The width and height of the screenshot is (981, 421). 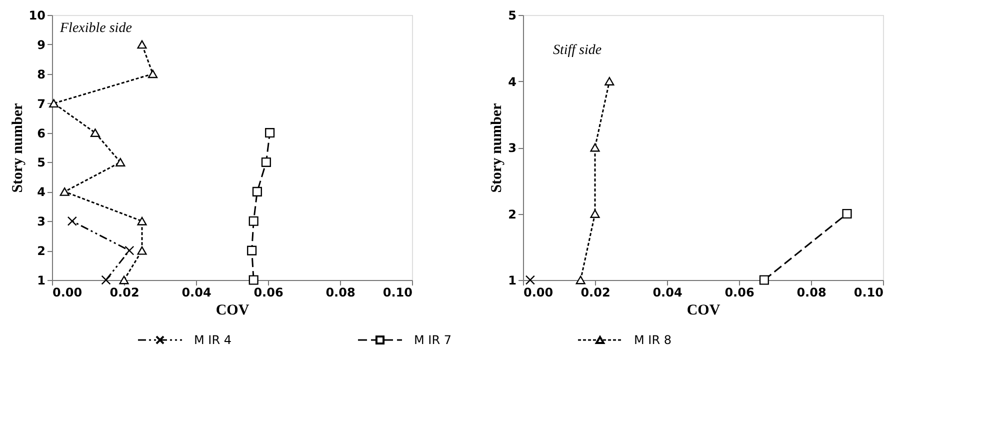 What do you see at coordinates (95, 28) in the screenshot?
I see `annotation: Flexible side` at bounding box center [95, 28].